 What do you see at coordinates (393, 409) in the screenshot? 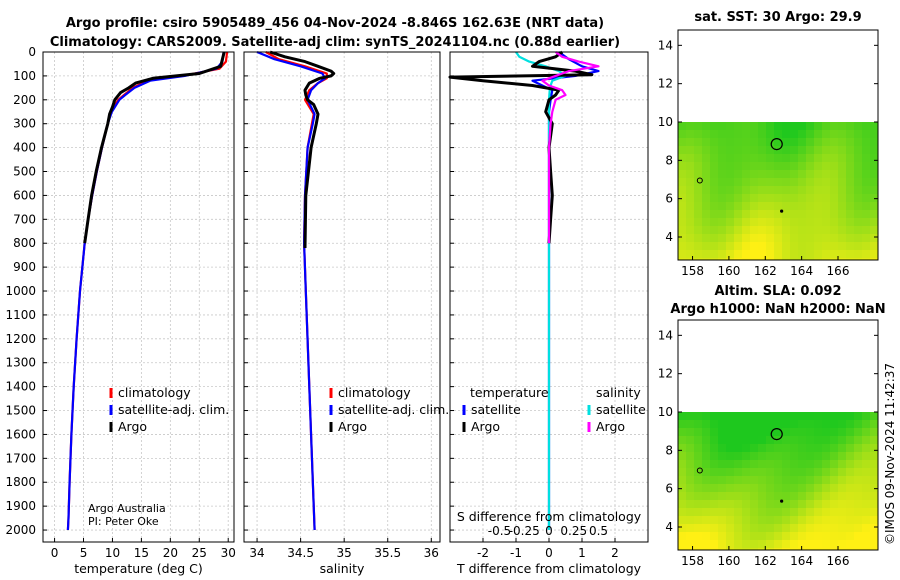
I see `legend-label: satellite-adj. clim.` at bounding box center [393, 409].